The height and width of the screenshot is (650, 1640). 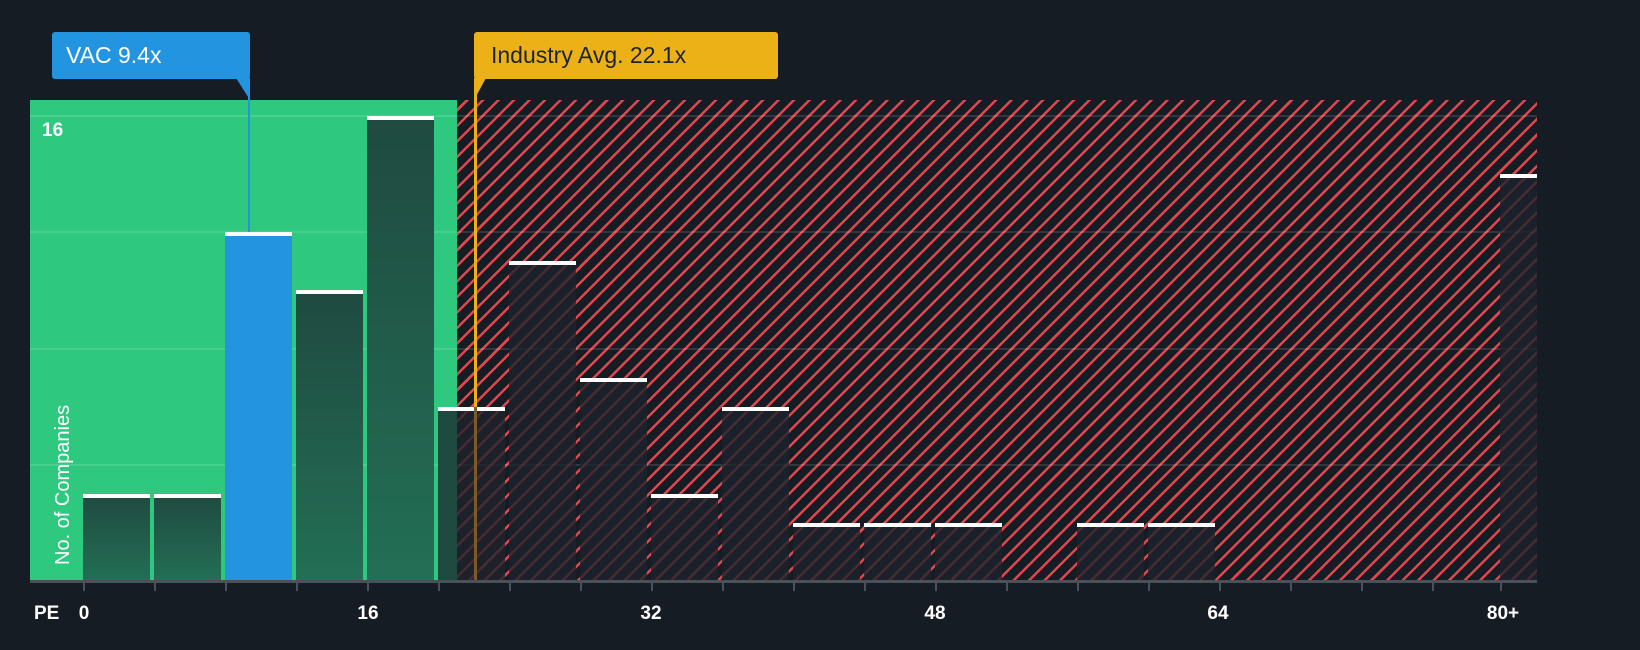 What do you see at coordinates (1218, 613) in the screenshot?
I see `x-tick-label-64: 64` at bounding box center [1218, 613].